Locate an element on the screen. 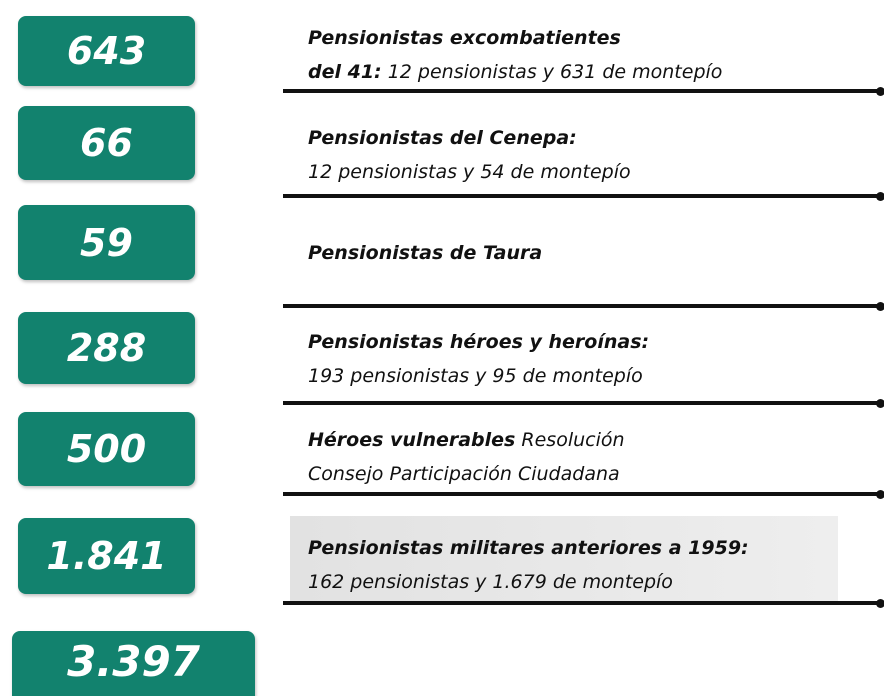  bold-text: del 41: is located at coordinates (345, 72).